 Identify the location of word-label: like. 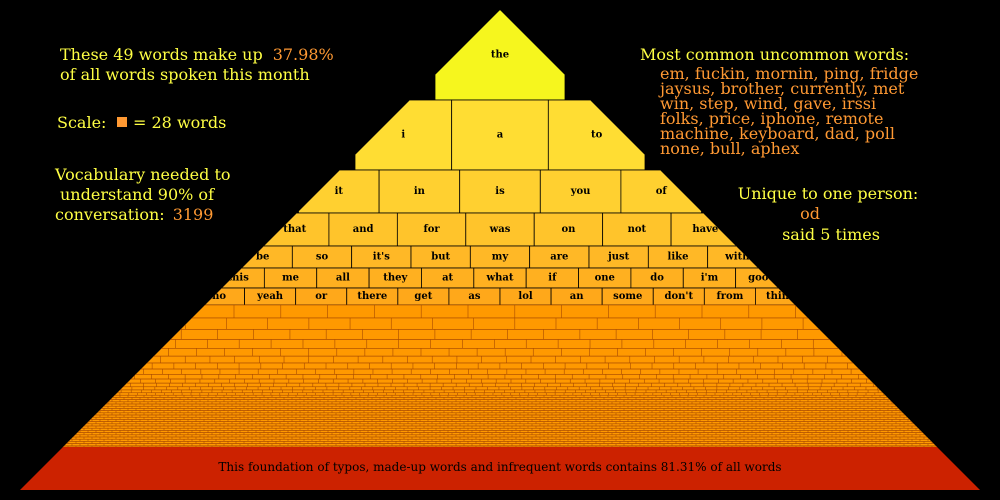
(678, 257).